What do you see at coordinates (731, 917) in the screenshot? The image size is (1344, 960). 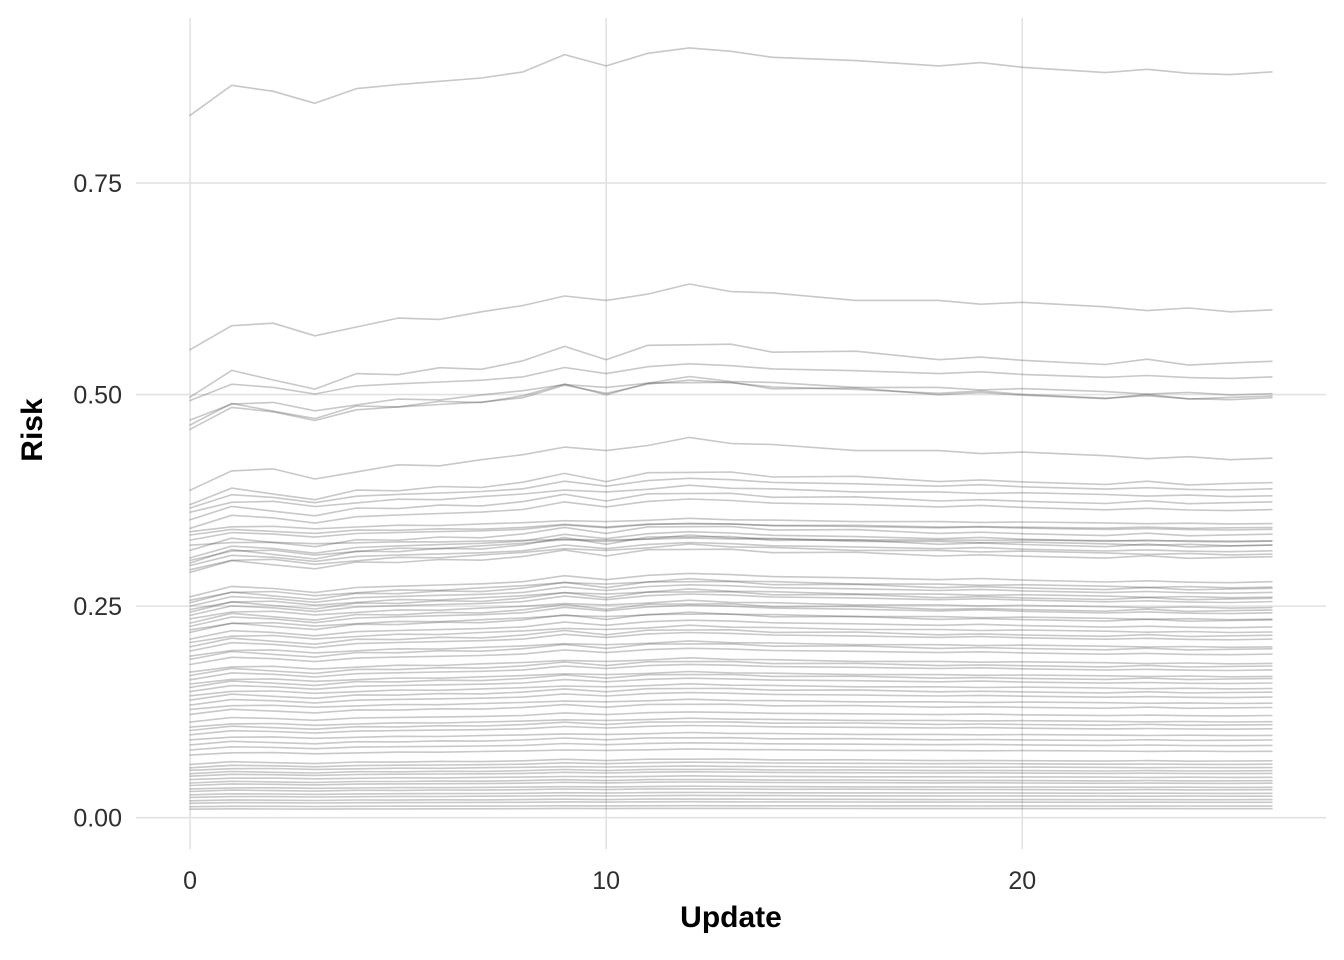 I see `x-axis-title: Update` at bounding box center [731, 917].